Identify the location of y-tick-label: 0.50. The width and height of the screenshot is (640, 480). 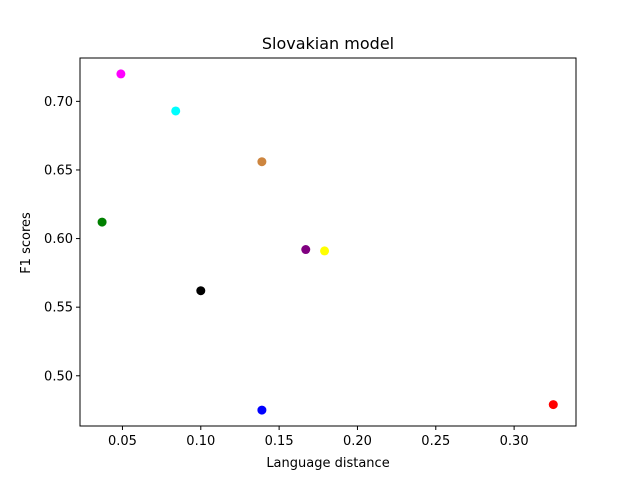
(58, 376).